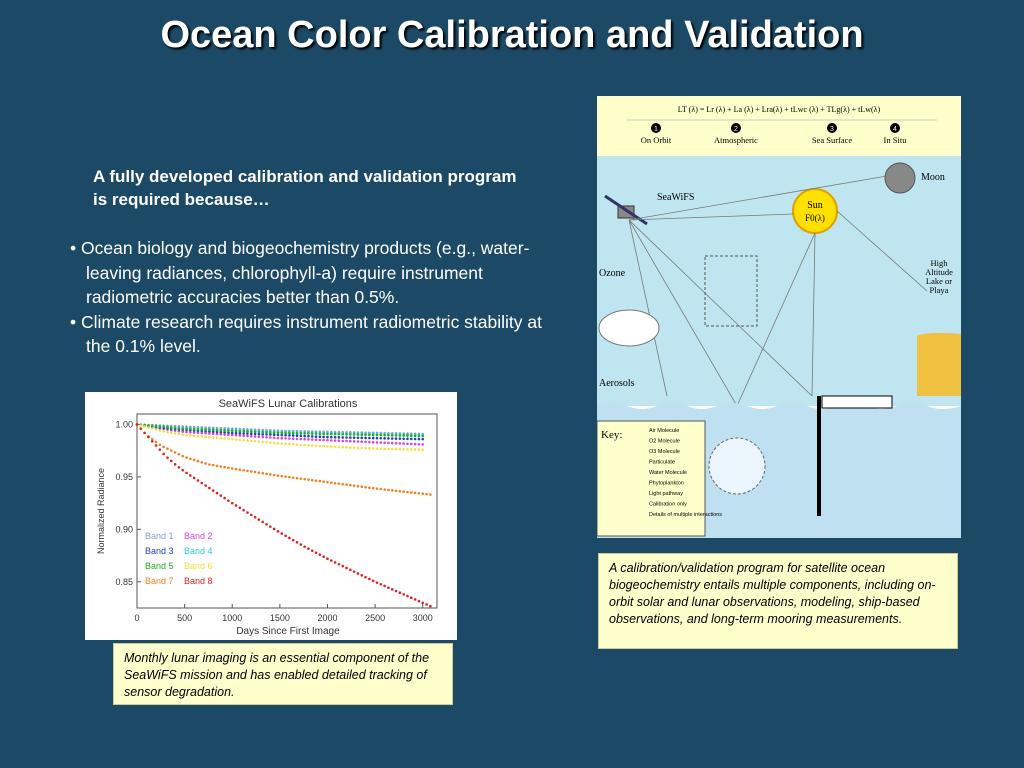 The image size is (1024, 768). I want to click on moon-label: Moon, so click(933, 177).